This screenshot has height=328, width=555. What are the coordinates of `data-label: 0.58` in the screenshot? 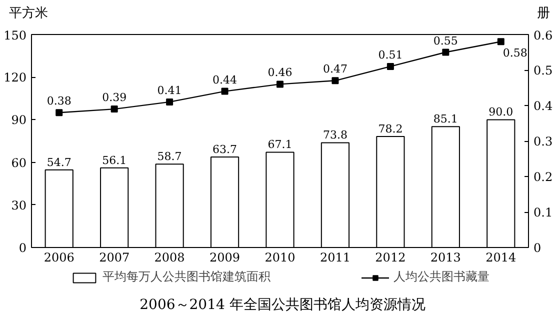 It's located at (515, 53).